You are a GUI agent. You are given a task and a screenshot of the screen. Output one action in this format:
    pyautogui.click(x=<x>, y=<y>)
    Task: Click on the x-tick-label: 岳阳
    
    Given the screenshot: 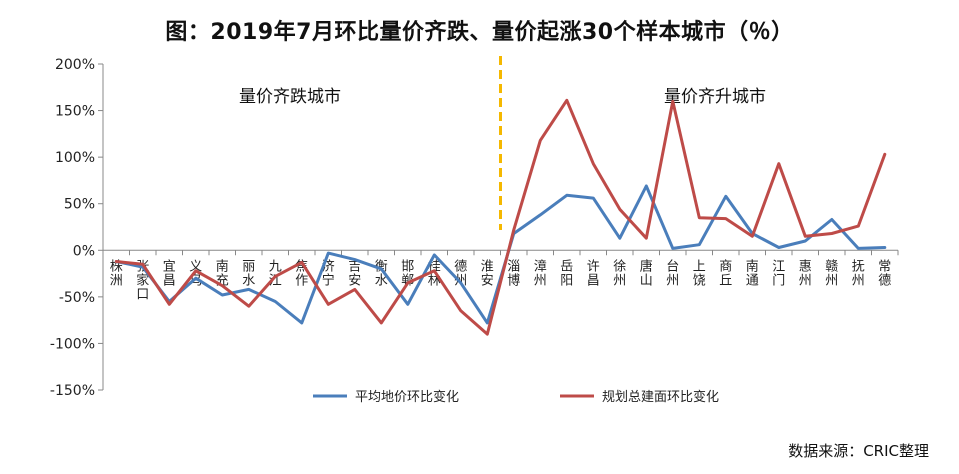 What is the action you would take?
    pyautogui.click(x=566, y=273)
    